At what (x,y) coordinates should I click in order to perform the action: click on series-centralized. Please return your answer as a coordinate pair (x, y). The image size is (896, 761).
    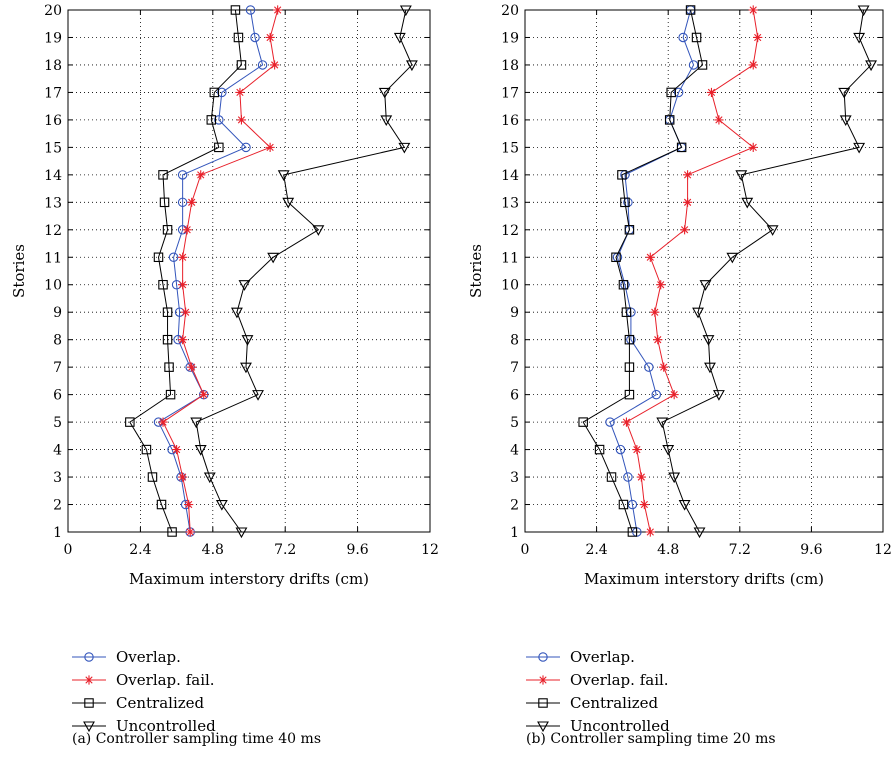
    Looking at the image, I should click on (643, 271).